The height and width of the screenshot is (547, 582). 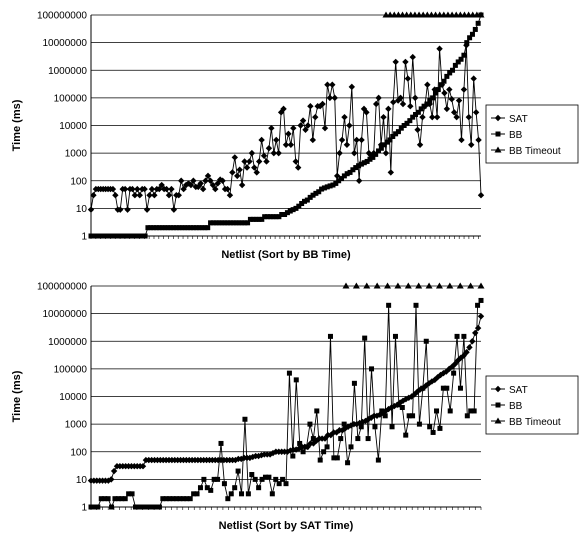 I want to click on bottom-ytick-label: 100000000, so click(x=62, y=287).